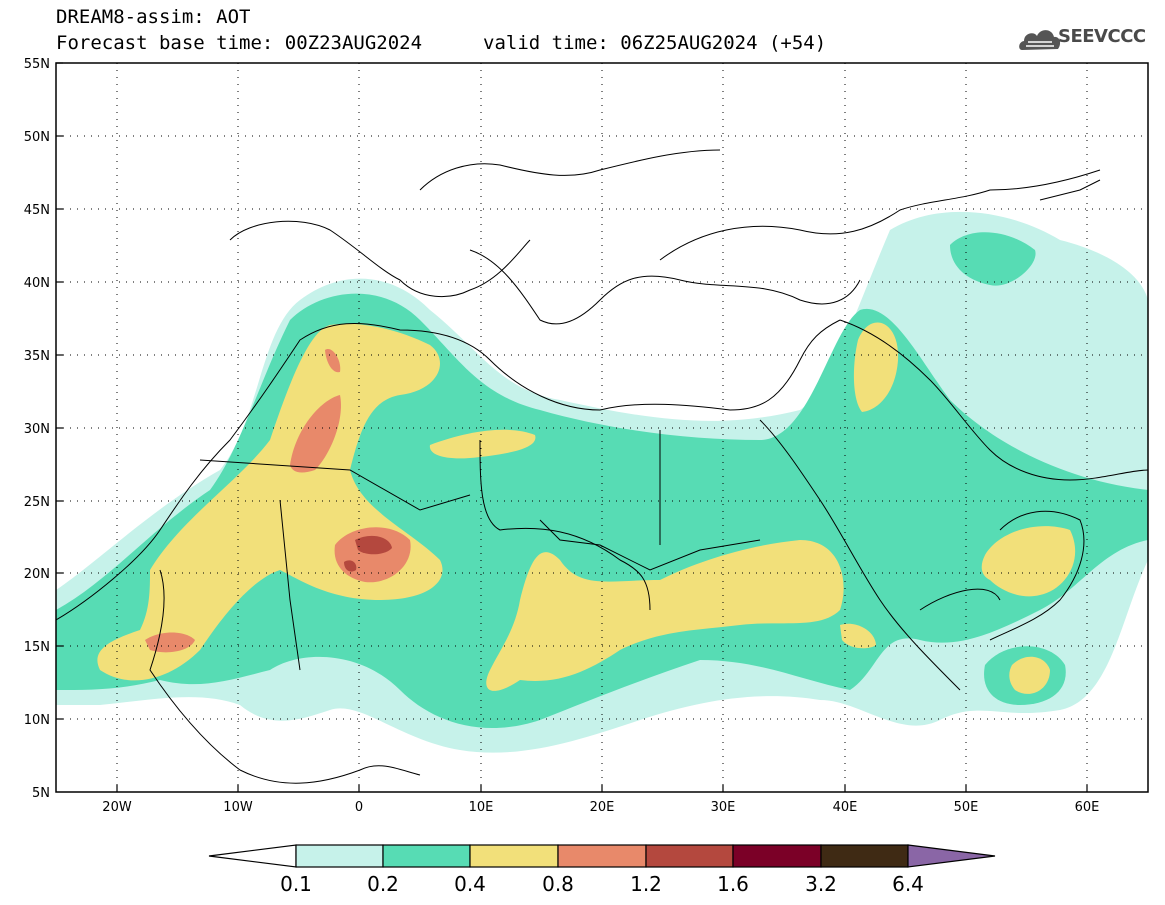 Image resolution: width=1165 pixels, height=905 pixels. I want to click on colorbar-label: 0.2, so click(383, 884).